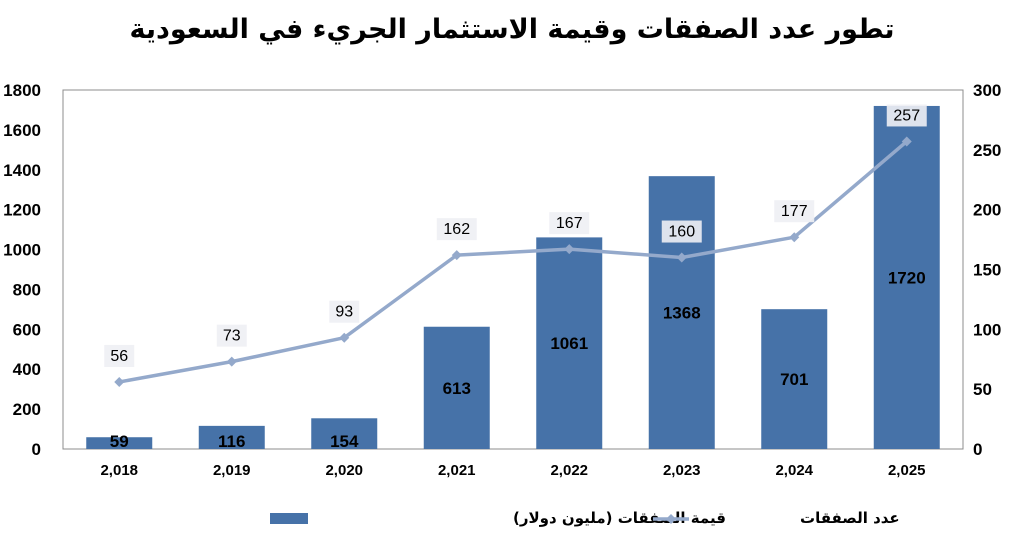 The height and width of the screenshot is (536, 1024). Describe the element at coordinates (987, 270) in the screenshot. I see `y-right-tick-label: 150` at that location.